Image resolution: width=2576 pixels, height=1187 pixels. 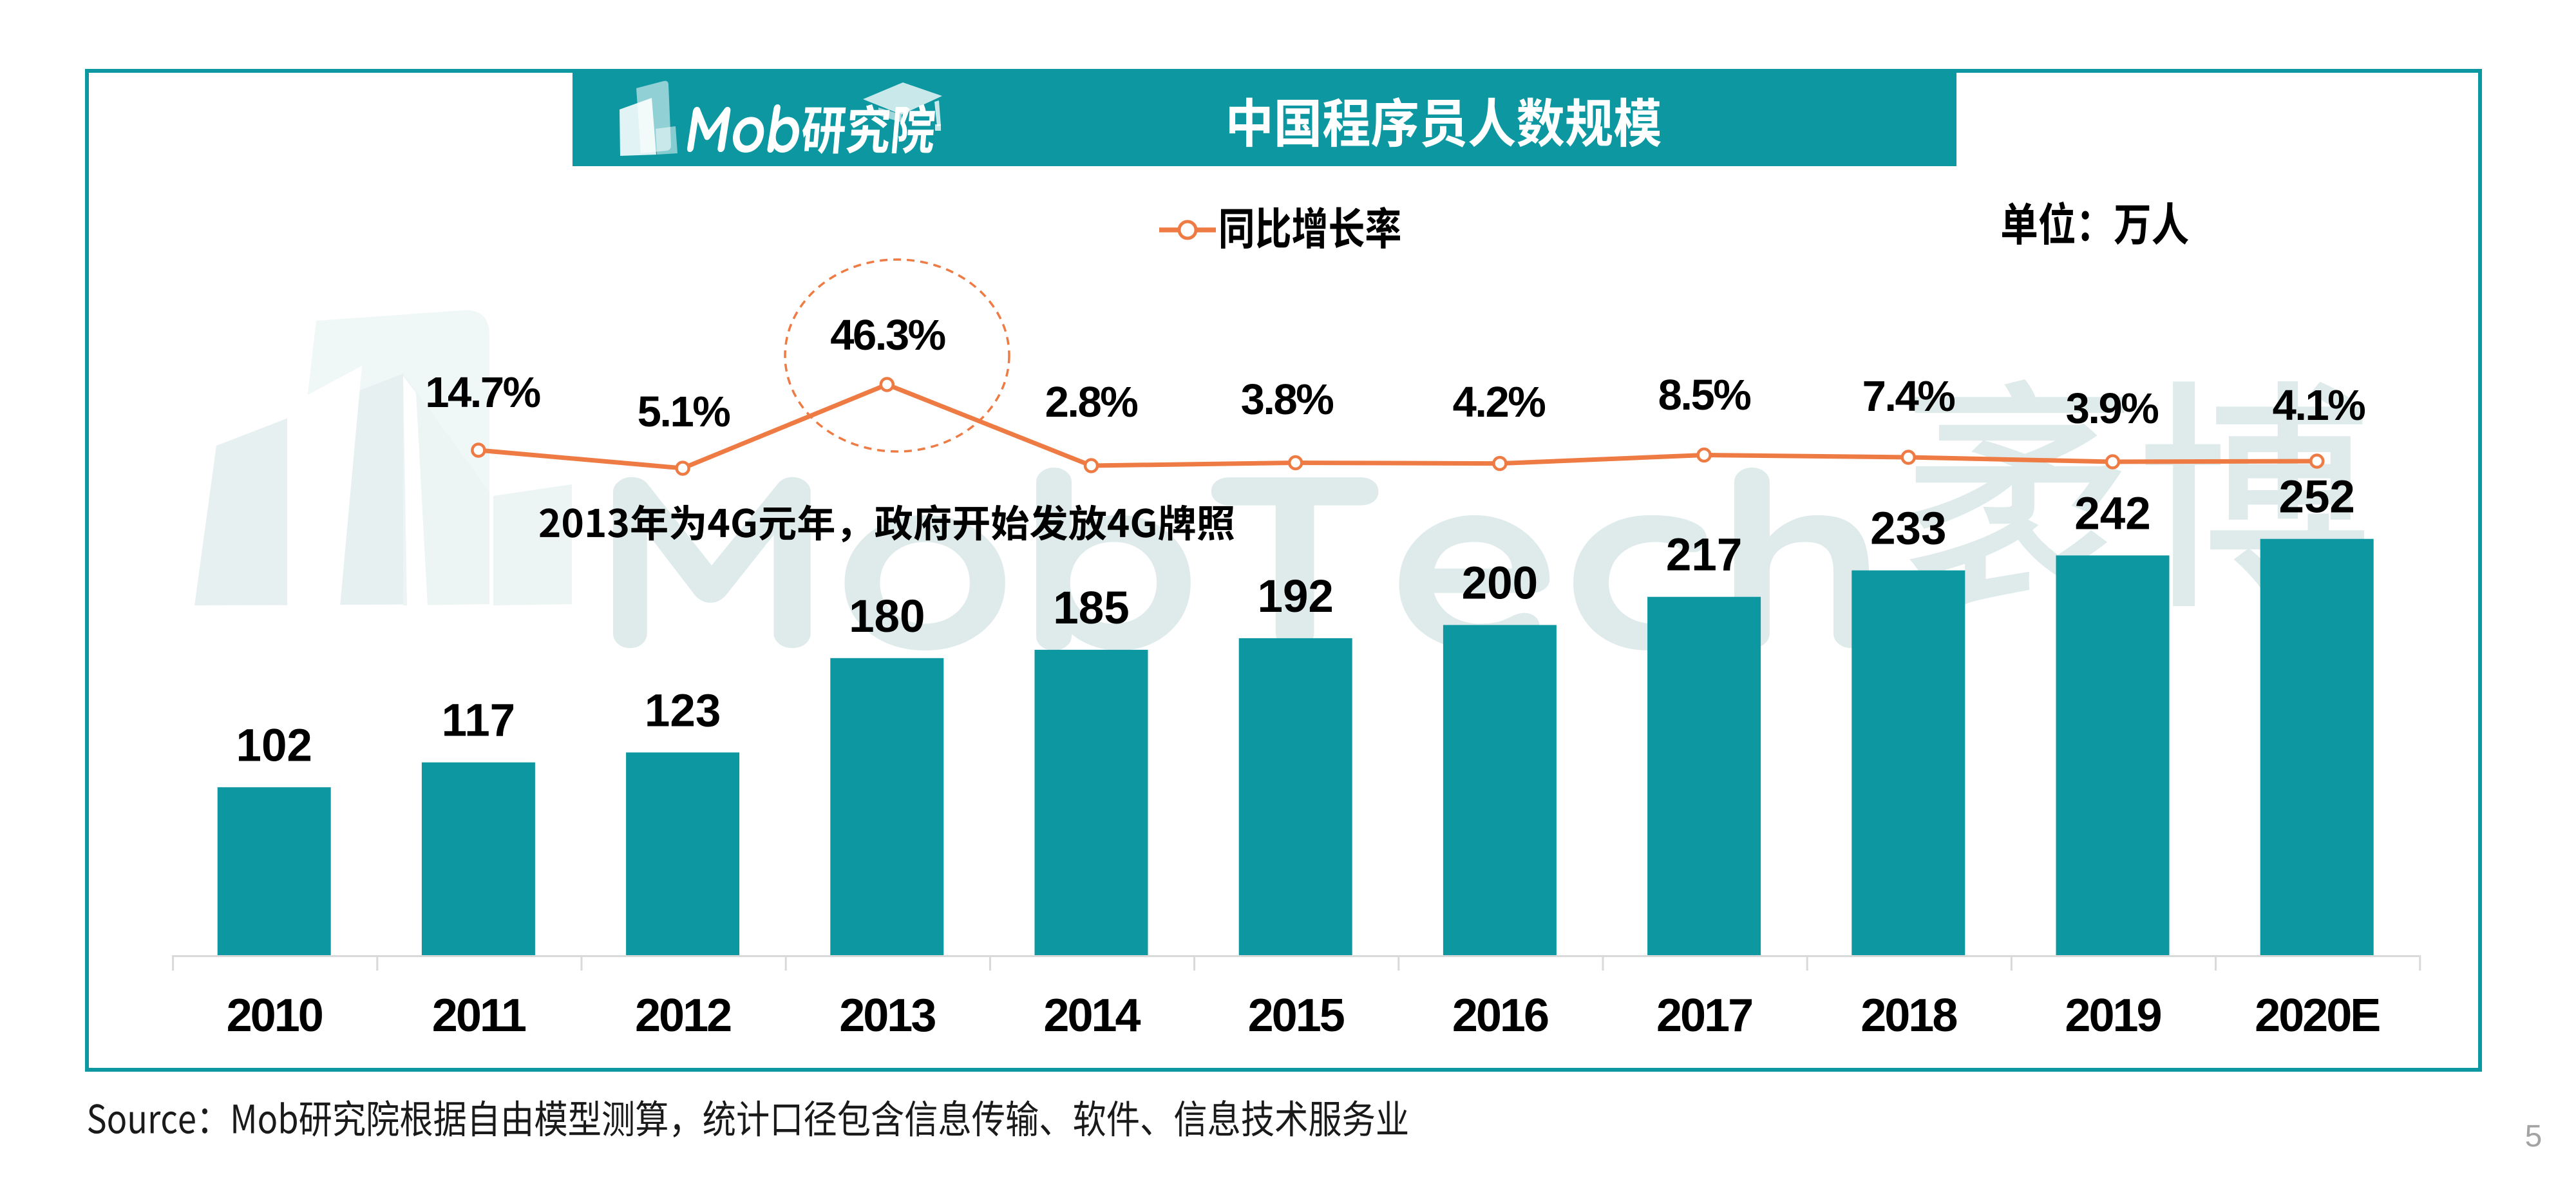 I want to click on svg-text: 217, so click(x=1704, y=555).